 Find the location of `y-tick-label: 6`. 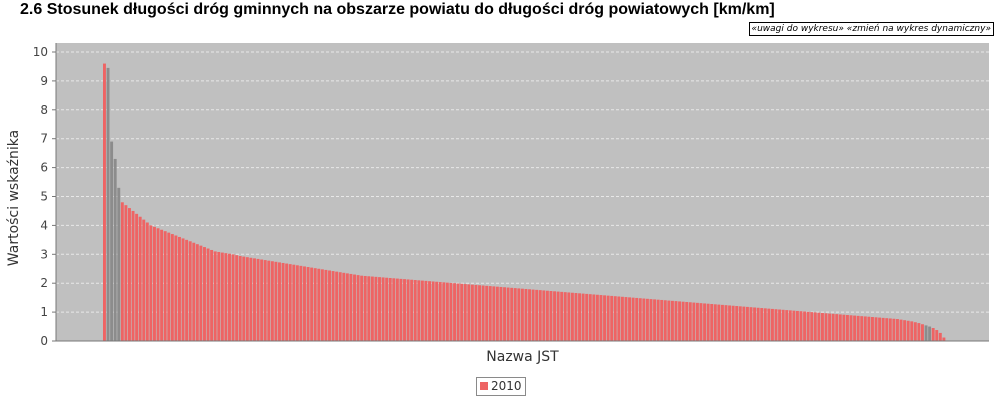

y-tick-label: 6 is located at coordinates (44, 168).